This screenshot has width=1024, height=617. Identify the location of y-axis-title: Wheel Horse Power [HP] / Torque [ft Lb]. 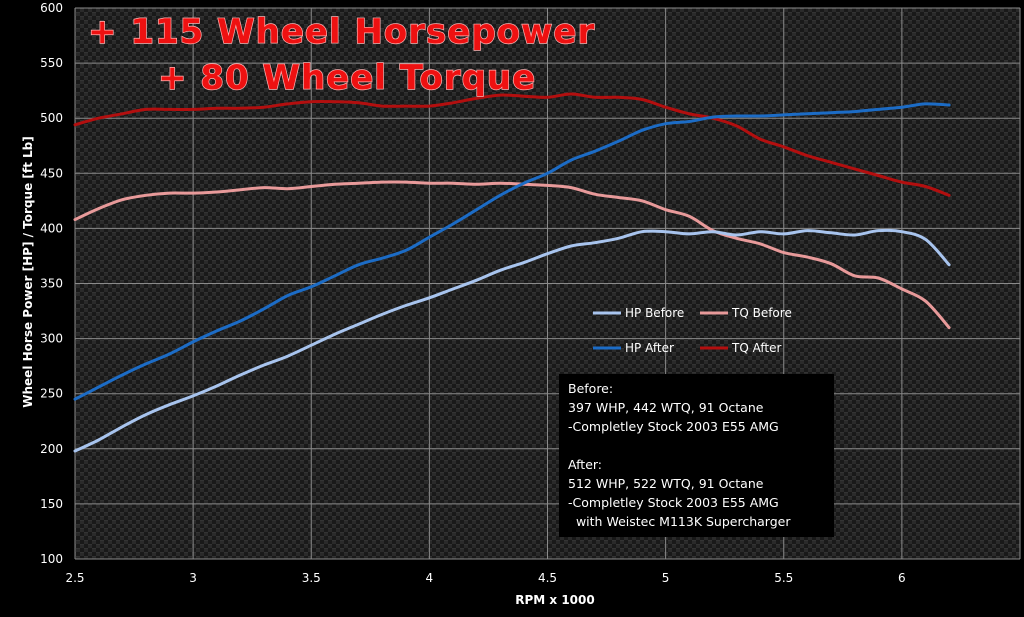
(28, 271).